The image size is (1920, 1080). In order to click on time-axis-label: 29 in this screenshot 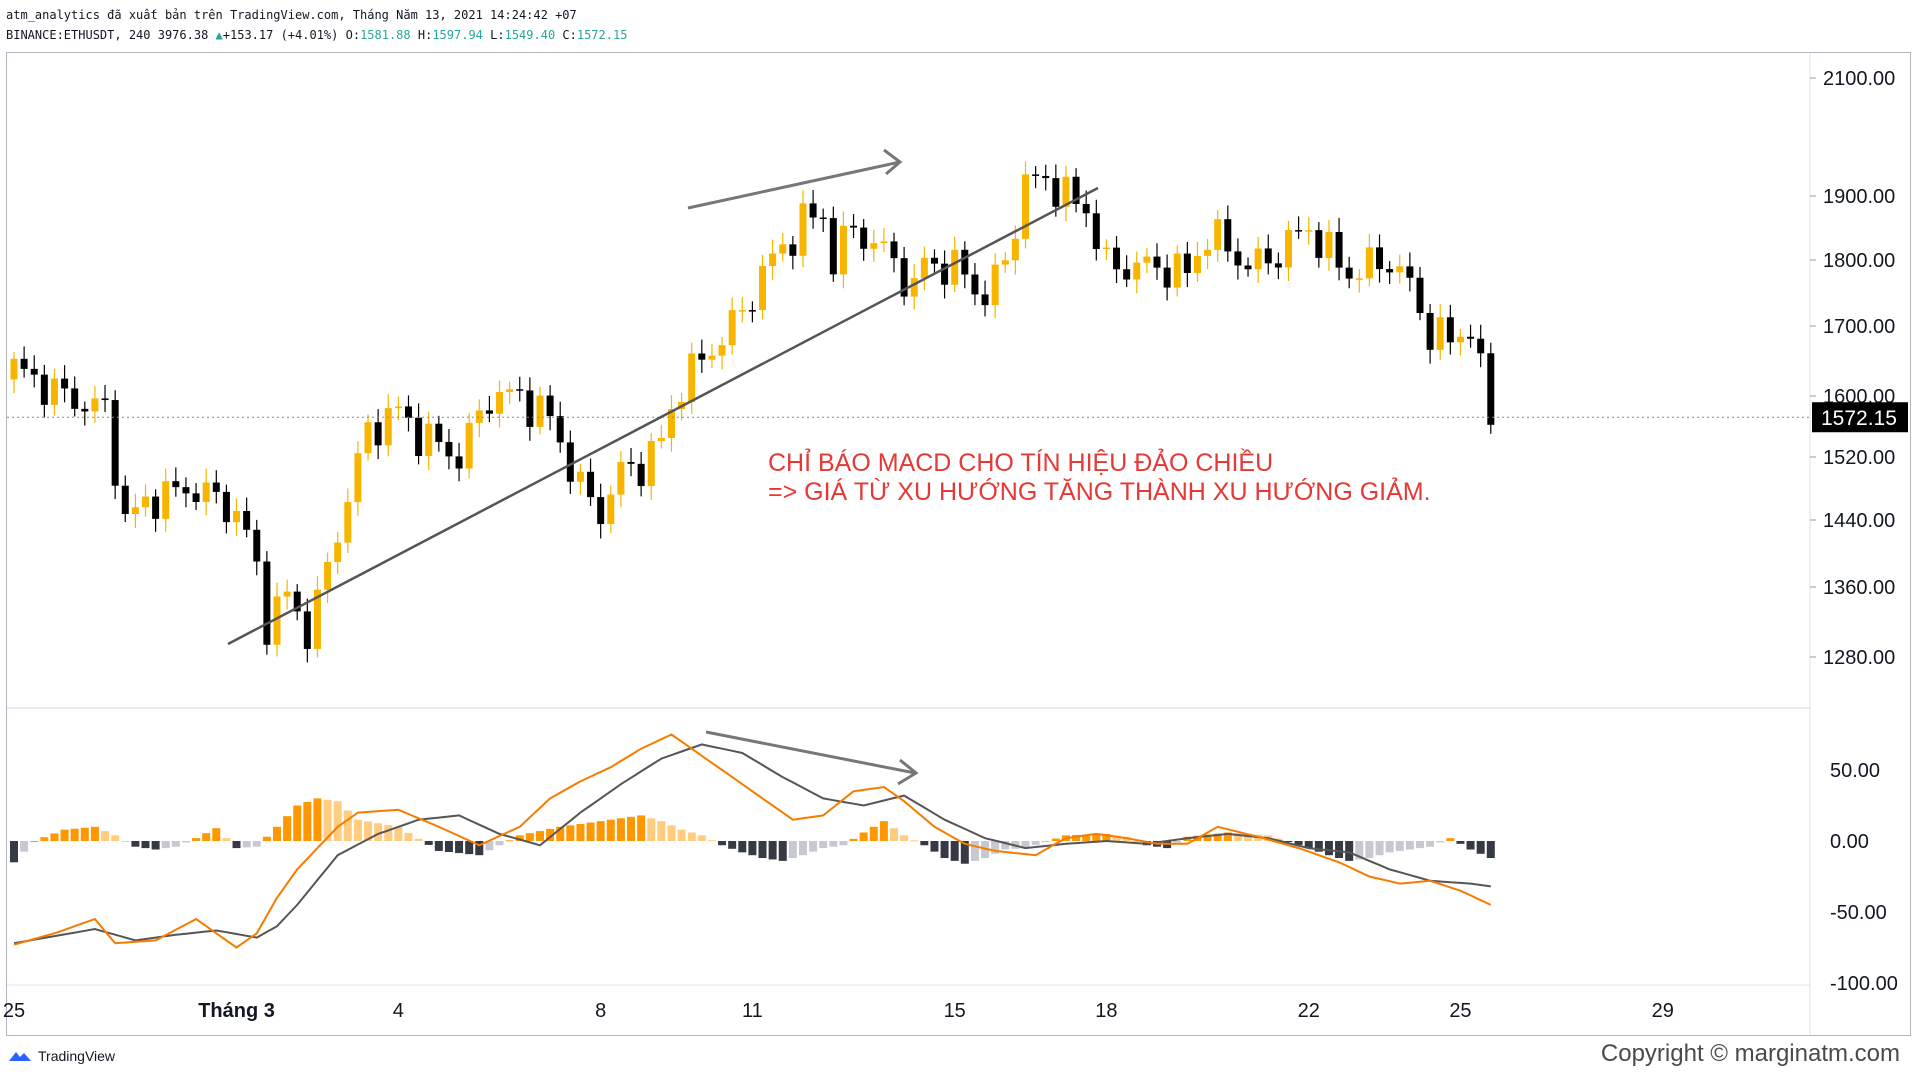, I will do `click(1663, 1011)`.